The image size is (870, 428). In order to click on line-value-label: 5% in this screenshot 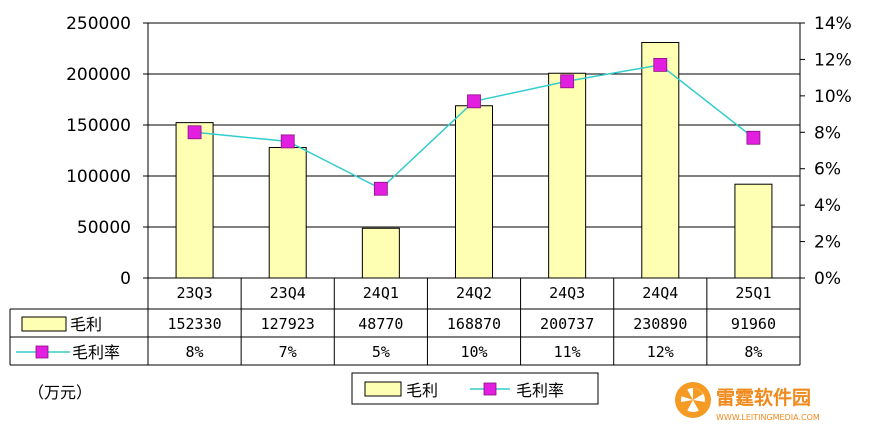, I will do `click(381, 352)`.